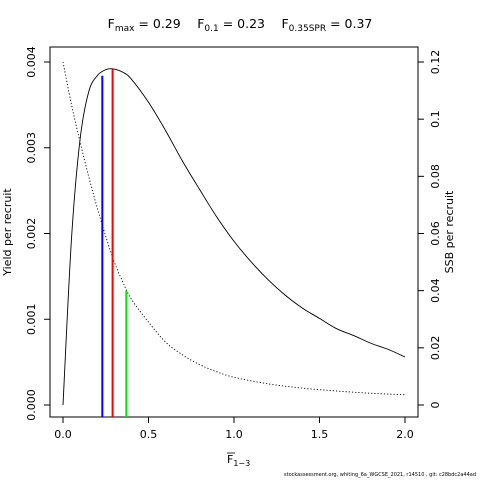 This screenshot has width=480, height=480. I want to click on x-label-subscript: 1−3, so click(241, 463).